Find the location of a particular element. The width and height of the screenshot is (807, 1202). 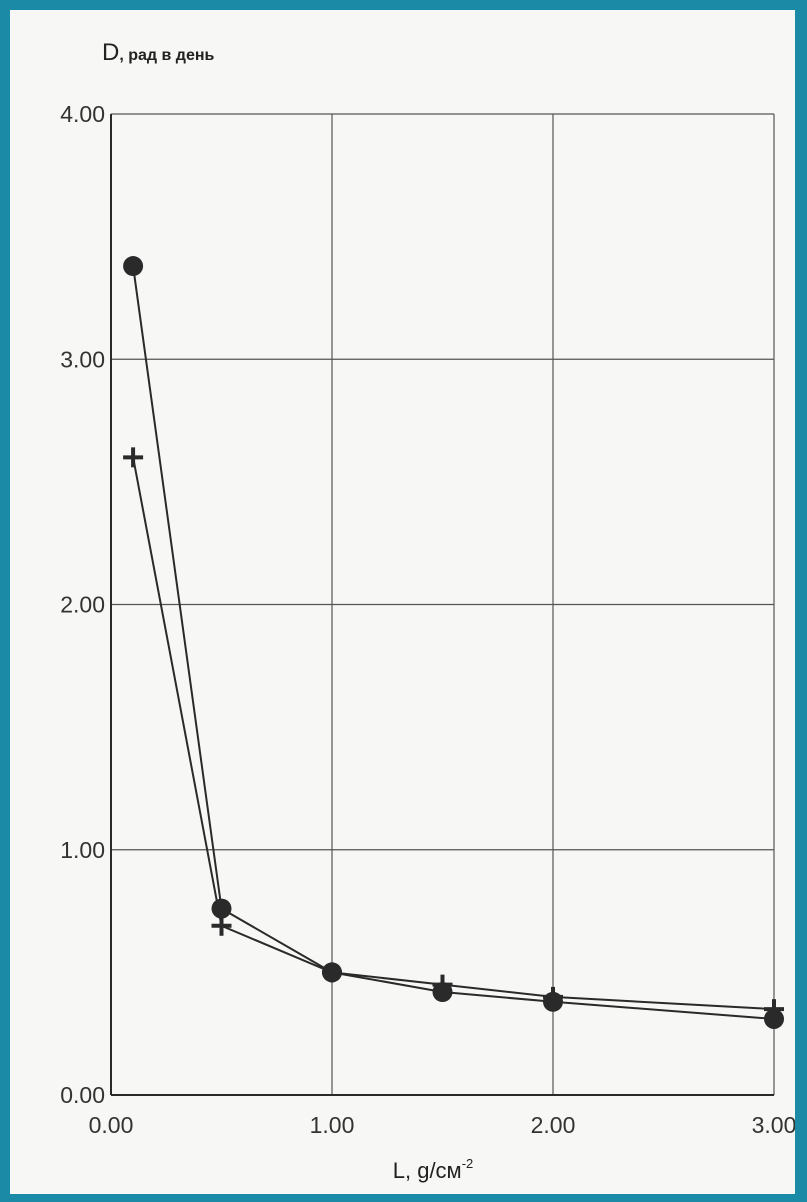

x-axis-title-main: L, g/см is located at coordinates (427, 1170).